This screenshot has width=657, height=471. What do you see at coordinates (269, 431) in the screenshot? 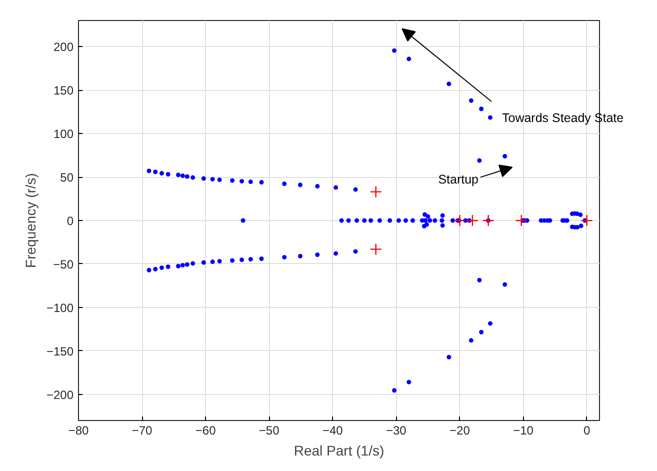
I see `x-tick-label: −50` at bounding box center [269, 431].